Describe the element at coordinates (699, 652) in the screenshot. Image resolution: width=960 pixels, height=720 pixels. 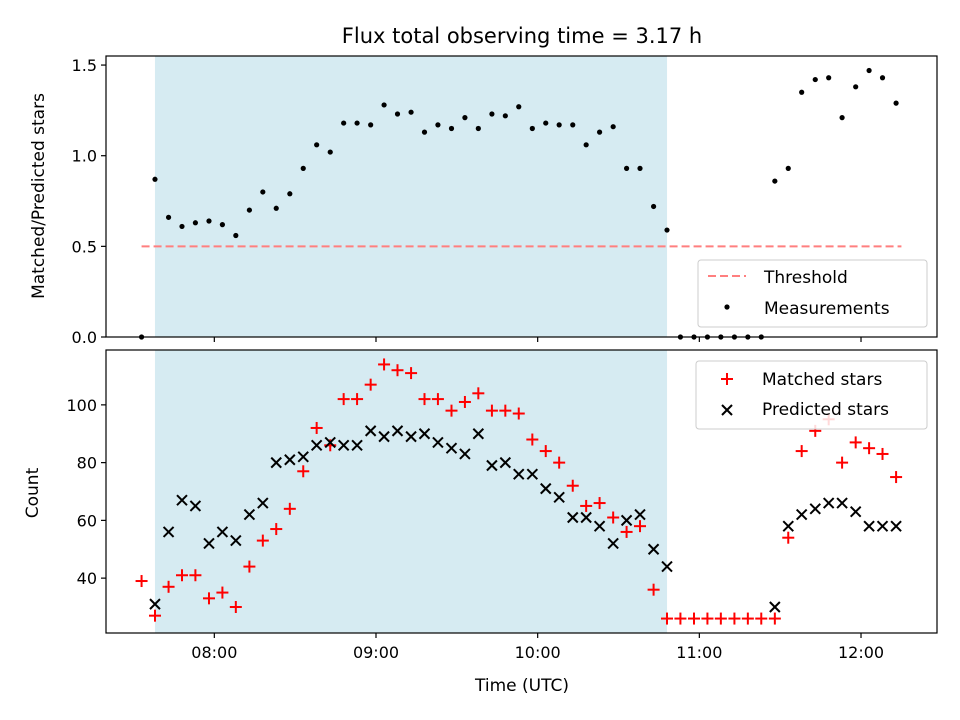
I see `x-tick-label: 11:00` at that location.